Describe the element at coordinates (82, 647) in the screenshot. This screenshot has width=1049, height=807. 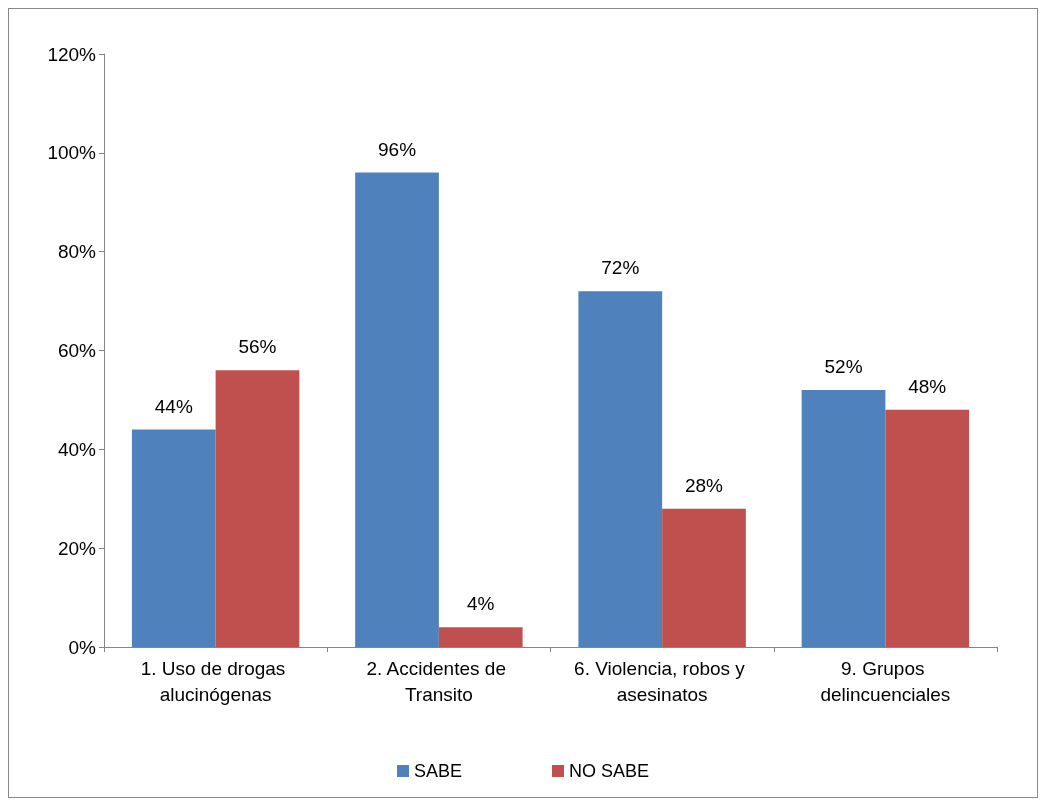
I see `y-tick-label: 0%` at that location.